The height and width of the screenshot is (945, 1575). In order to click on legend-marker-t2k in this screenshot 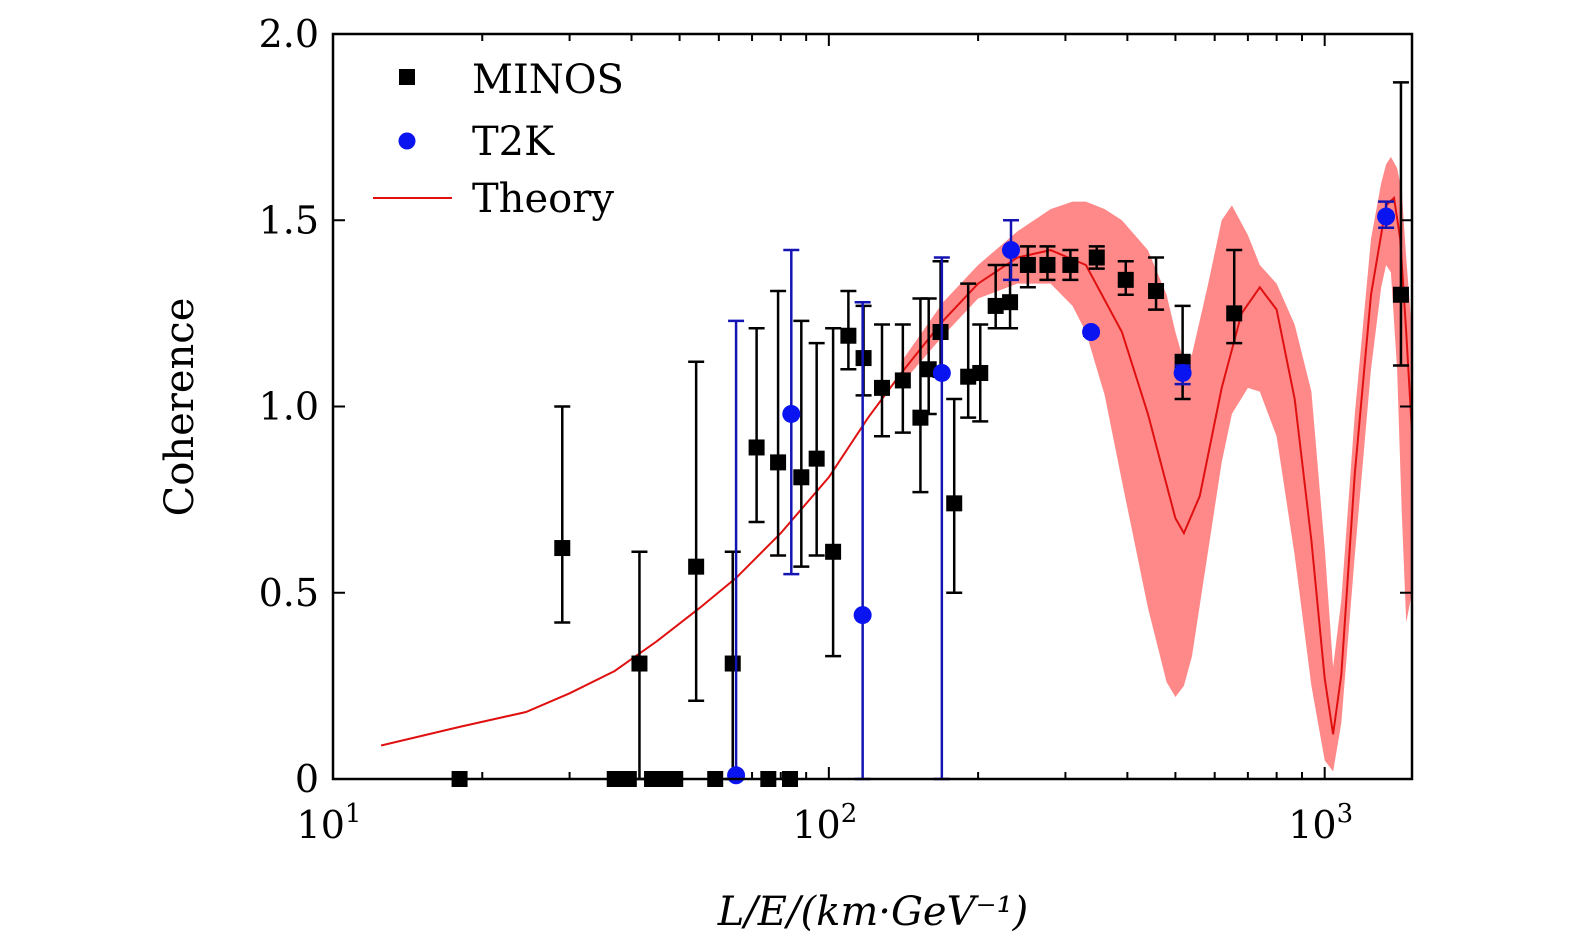, I will do `click(407, 141)`.